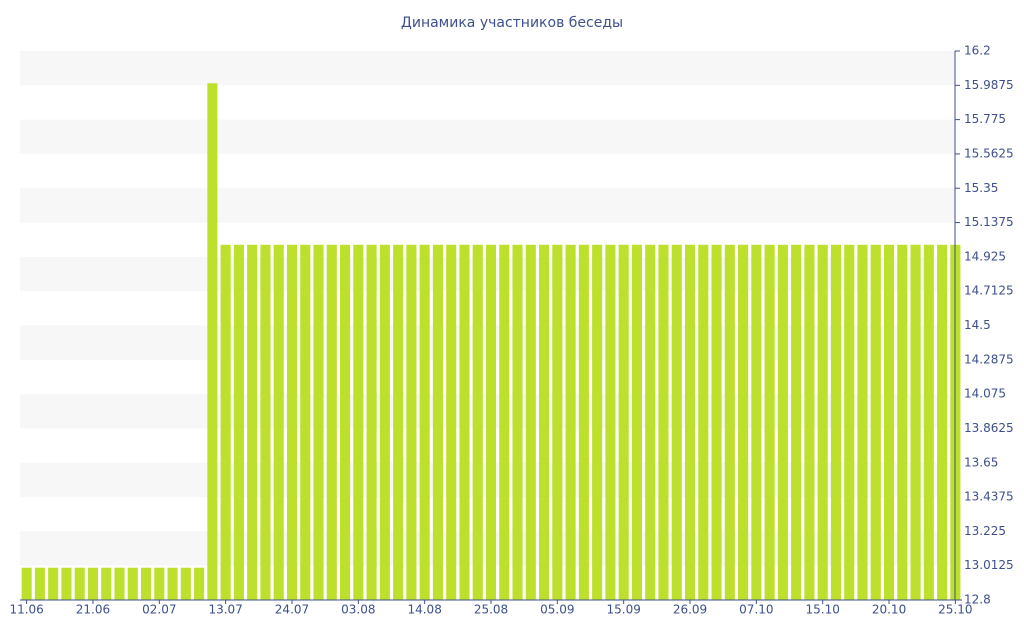 This screenshot has width=1024, height=644. What do you see at coordinates (985, 394) in the screenshot?
I see `y-tick-label: 14.075` at bounding box center [985, 394].